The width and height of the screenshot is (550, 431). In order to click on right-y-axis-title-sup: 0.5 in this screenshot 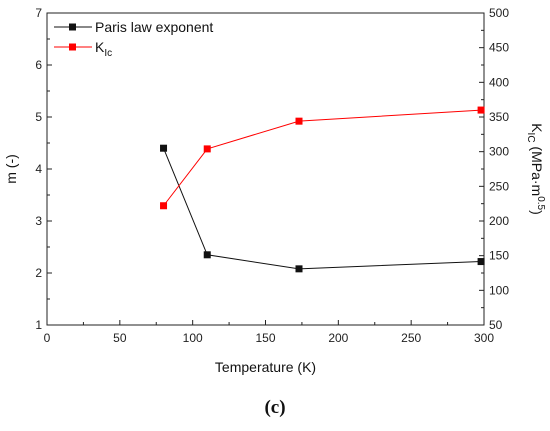, I will do `click(540, 203)`.